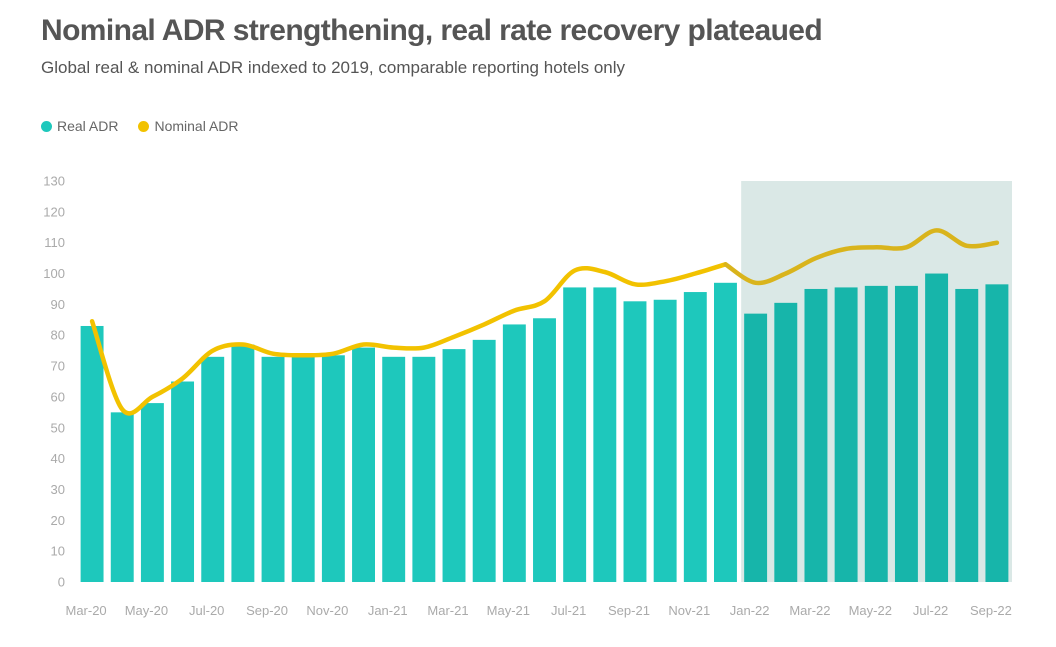 This screenshot has height=647, width=1056. Describe the element at coordinates (408, 339) in the screenshot. I see `line-nominal-adr` at that location.